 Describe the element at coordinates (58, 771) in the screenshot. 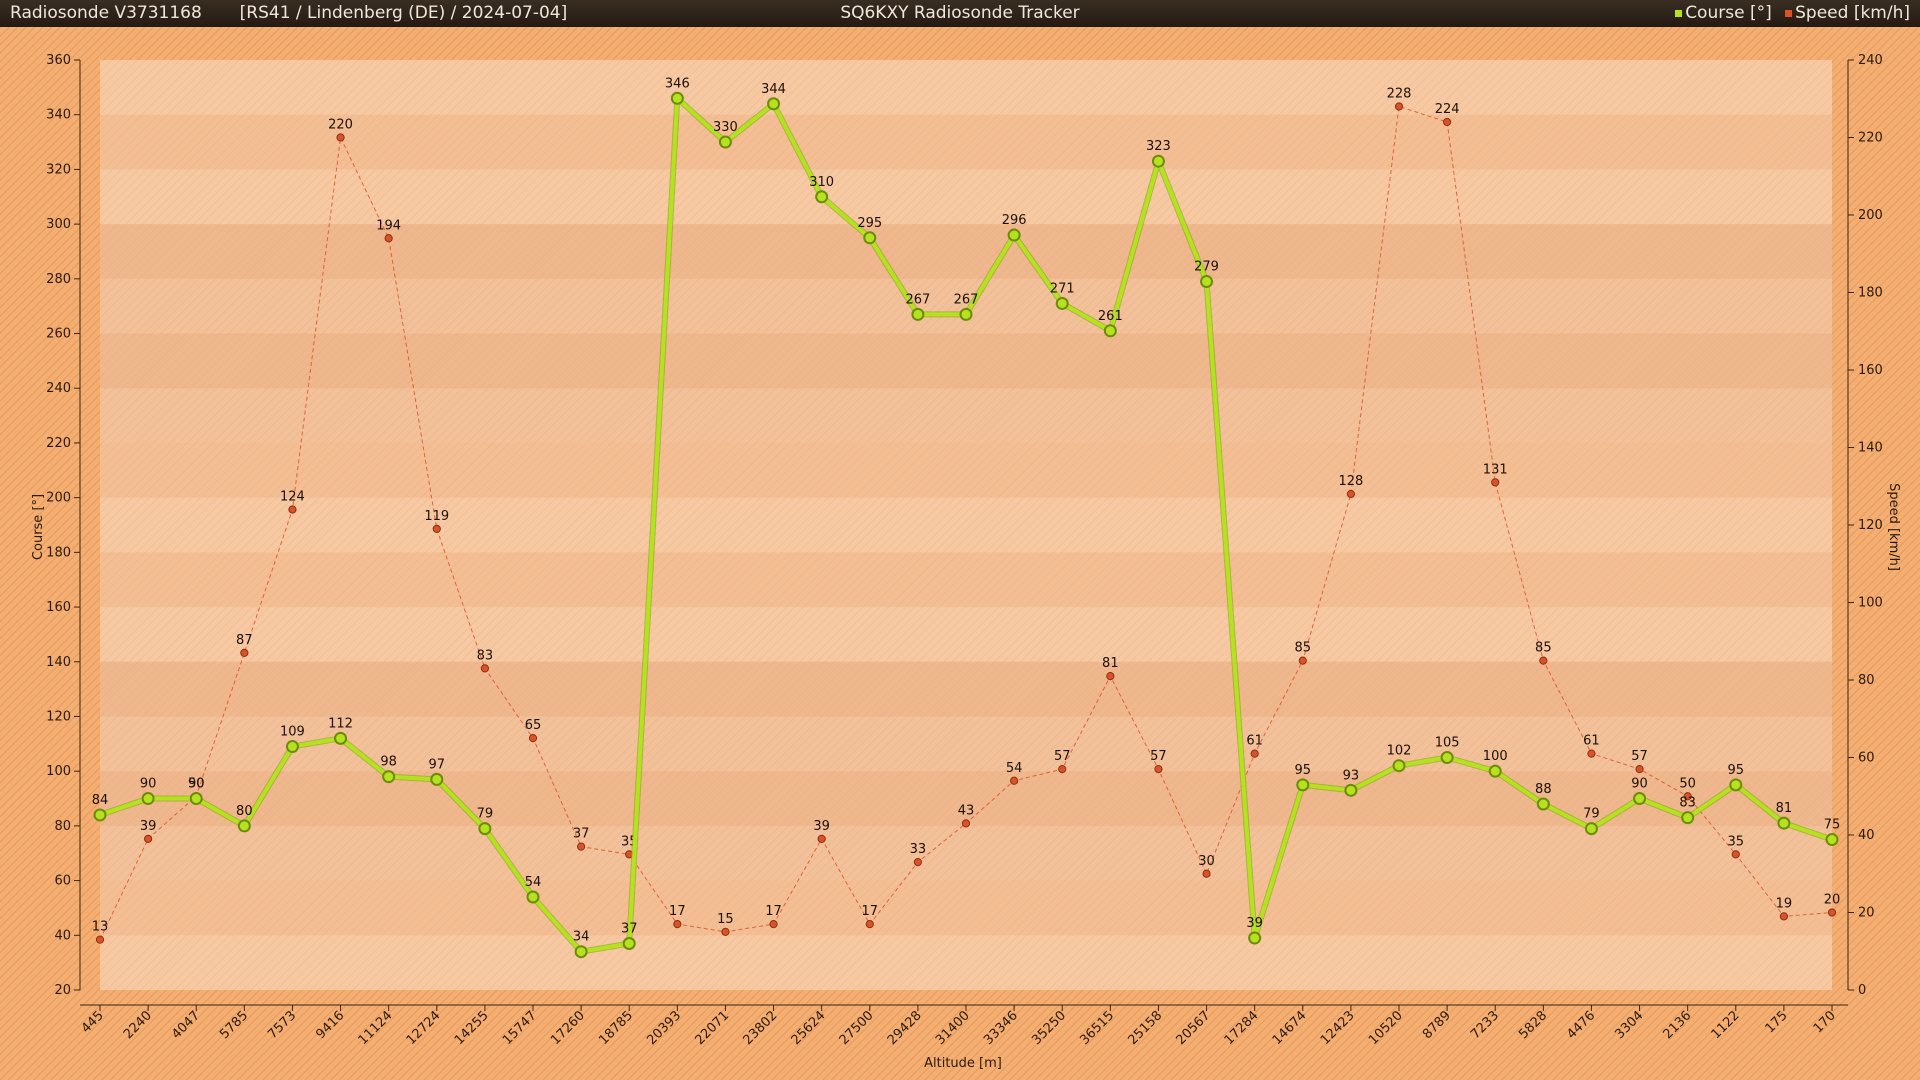

I see `y-left-tick-label: 100` at that location.